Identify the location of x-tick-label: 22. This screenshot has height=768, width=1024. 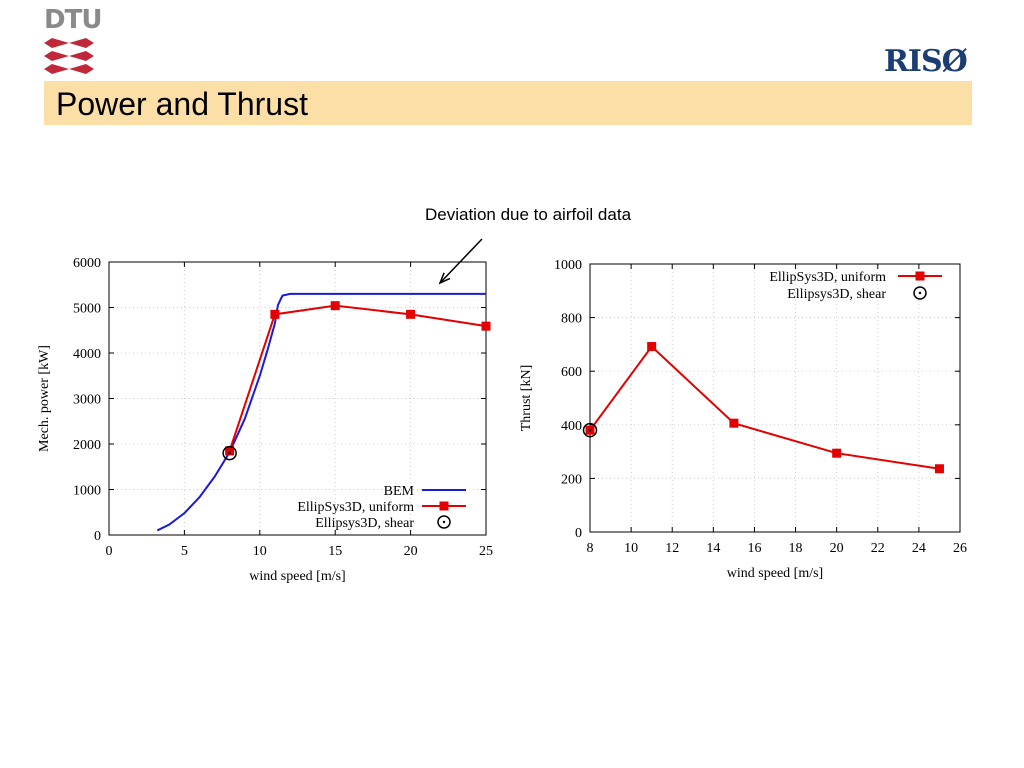
(878, 548).